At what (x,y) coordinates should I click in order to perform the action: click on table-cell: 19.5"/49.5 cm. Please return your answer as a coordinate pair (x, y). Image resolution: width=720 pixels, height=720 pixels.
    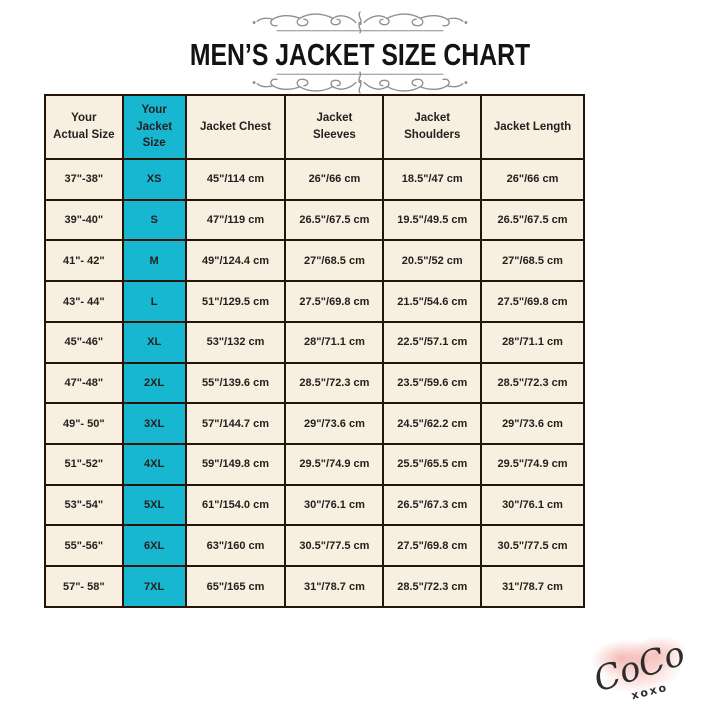
    Looking at the image, I should click on (432, 220).